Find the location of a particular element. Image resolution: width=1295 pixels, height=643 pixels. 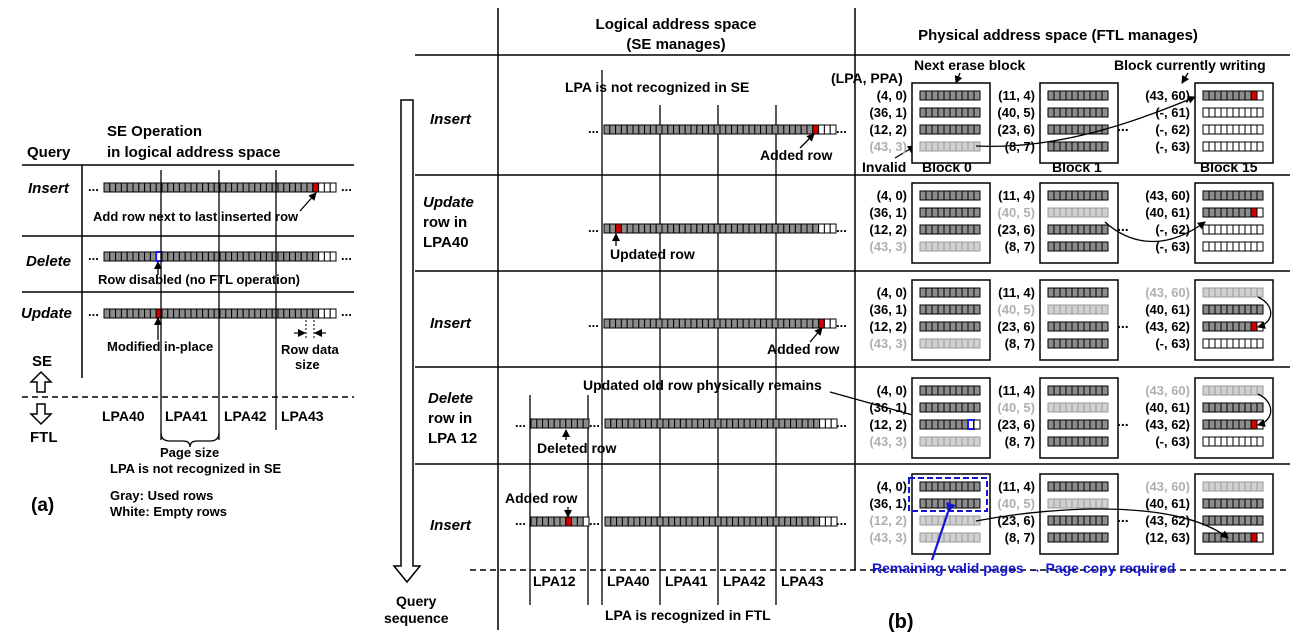

empty-row-cell is located at coordinates (333, 256).